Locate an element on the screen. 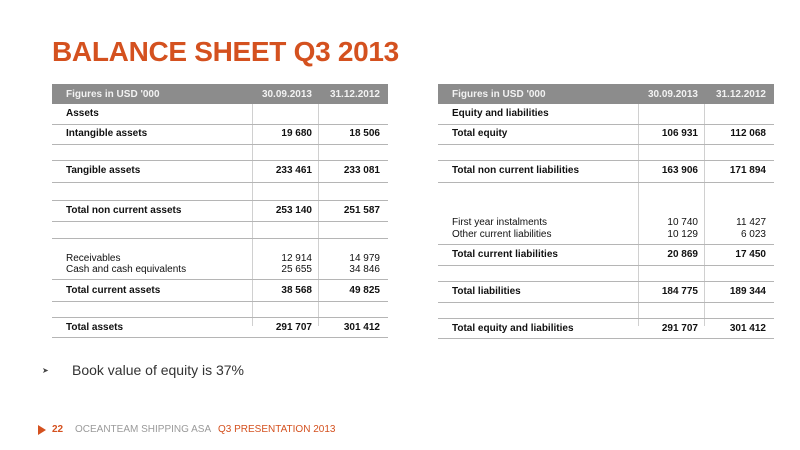 Image resolution: width=800 pixels, height=450 pixels. table-row: Total assets 291 707 301 412 is located at coordinates (220, 329).